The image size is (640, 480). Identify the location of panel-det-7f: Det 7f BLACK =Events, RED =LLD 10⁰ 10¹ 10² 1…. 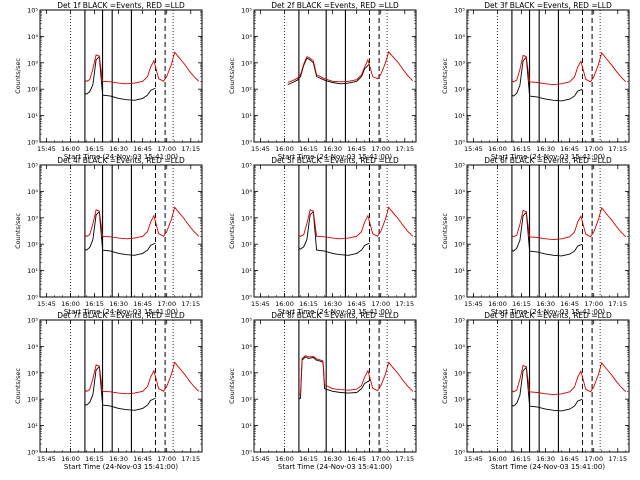
(108, 391).